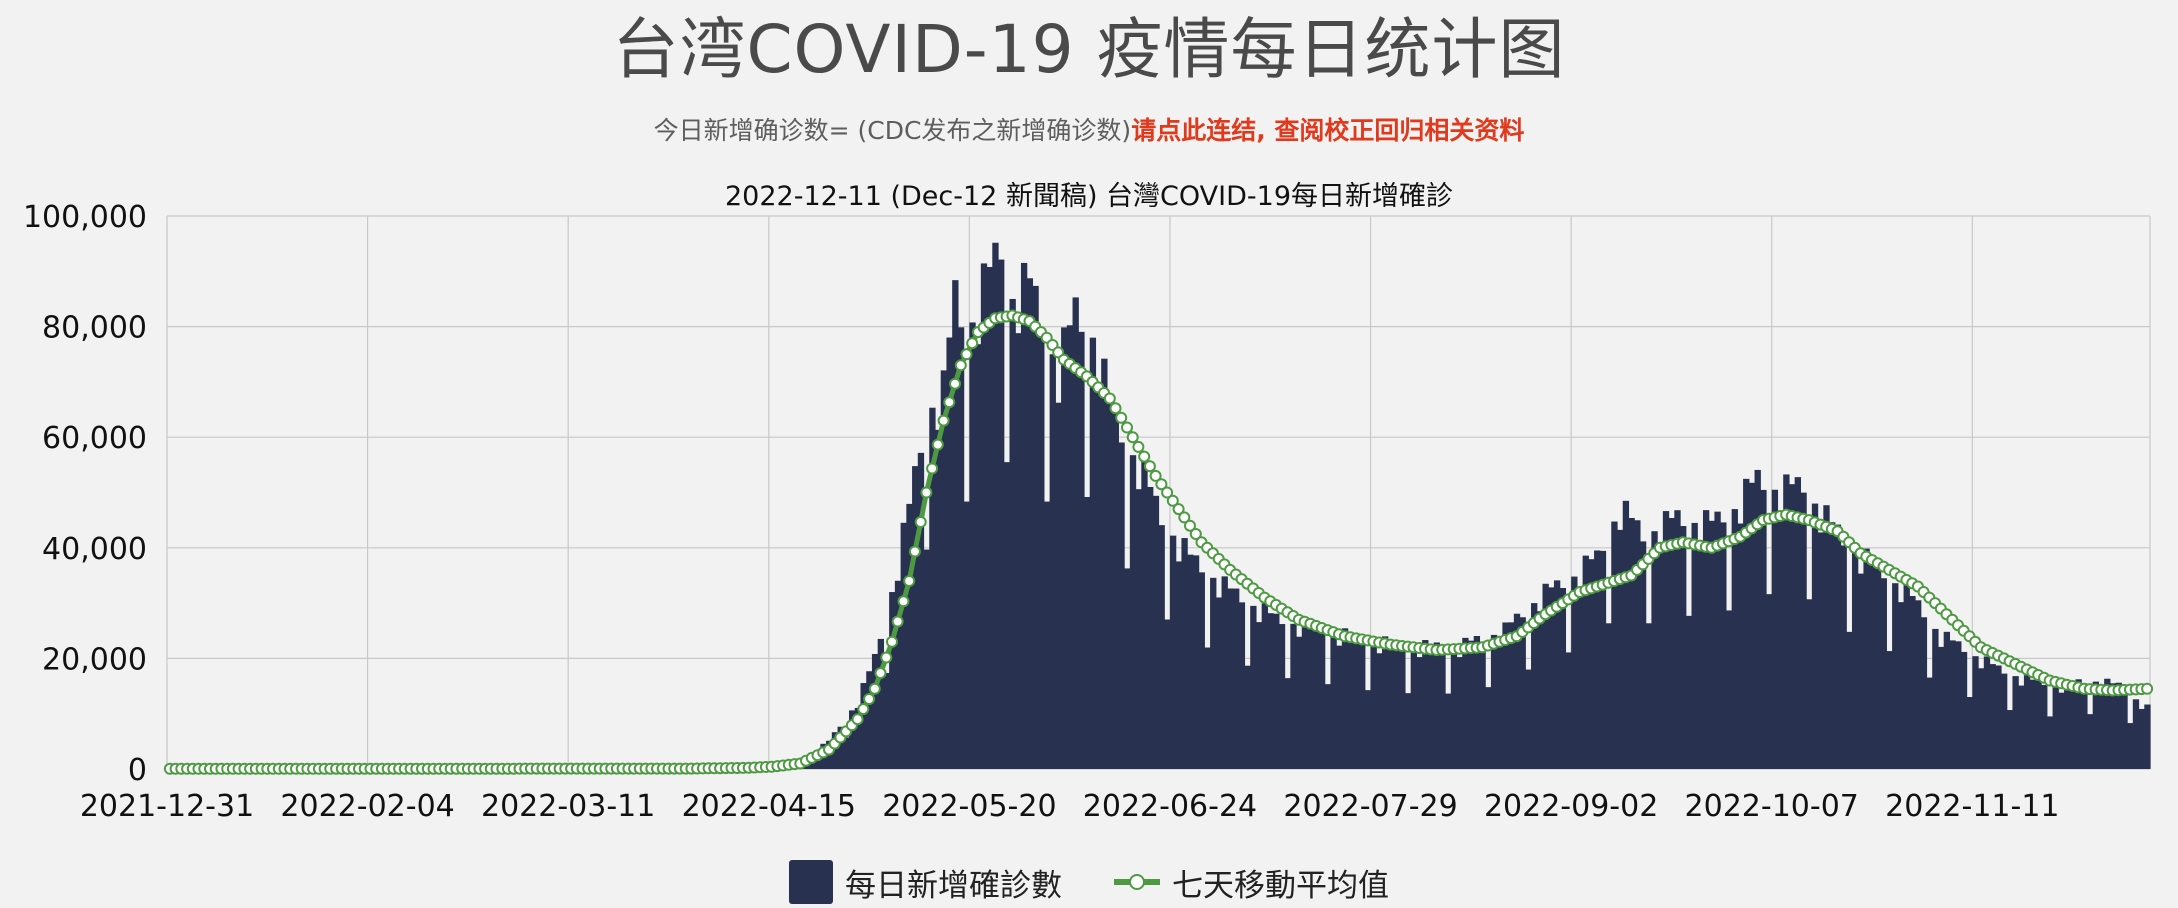  Describe the element at coordinates (892, 130) in the screenshot. I see `subtitle-text: 今日新增确诊数= (CDC发布之新增确诊数)` at that location.